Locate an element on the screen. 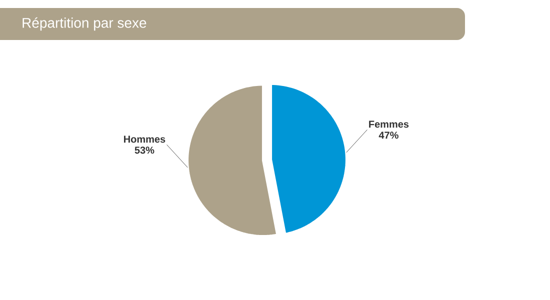 The image size is (550, 300). chart-title: Répartition par sexe is located at coordinates (84, 24).